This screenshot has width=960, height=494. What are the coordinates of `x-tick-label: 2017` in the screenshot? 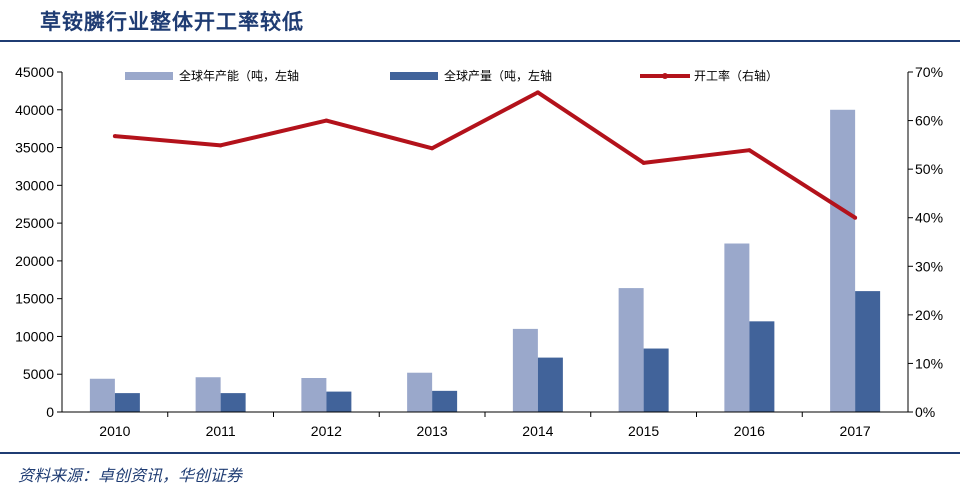 It's located at (855, 431).